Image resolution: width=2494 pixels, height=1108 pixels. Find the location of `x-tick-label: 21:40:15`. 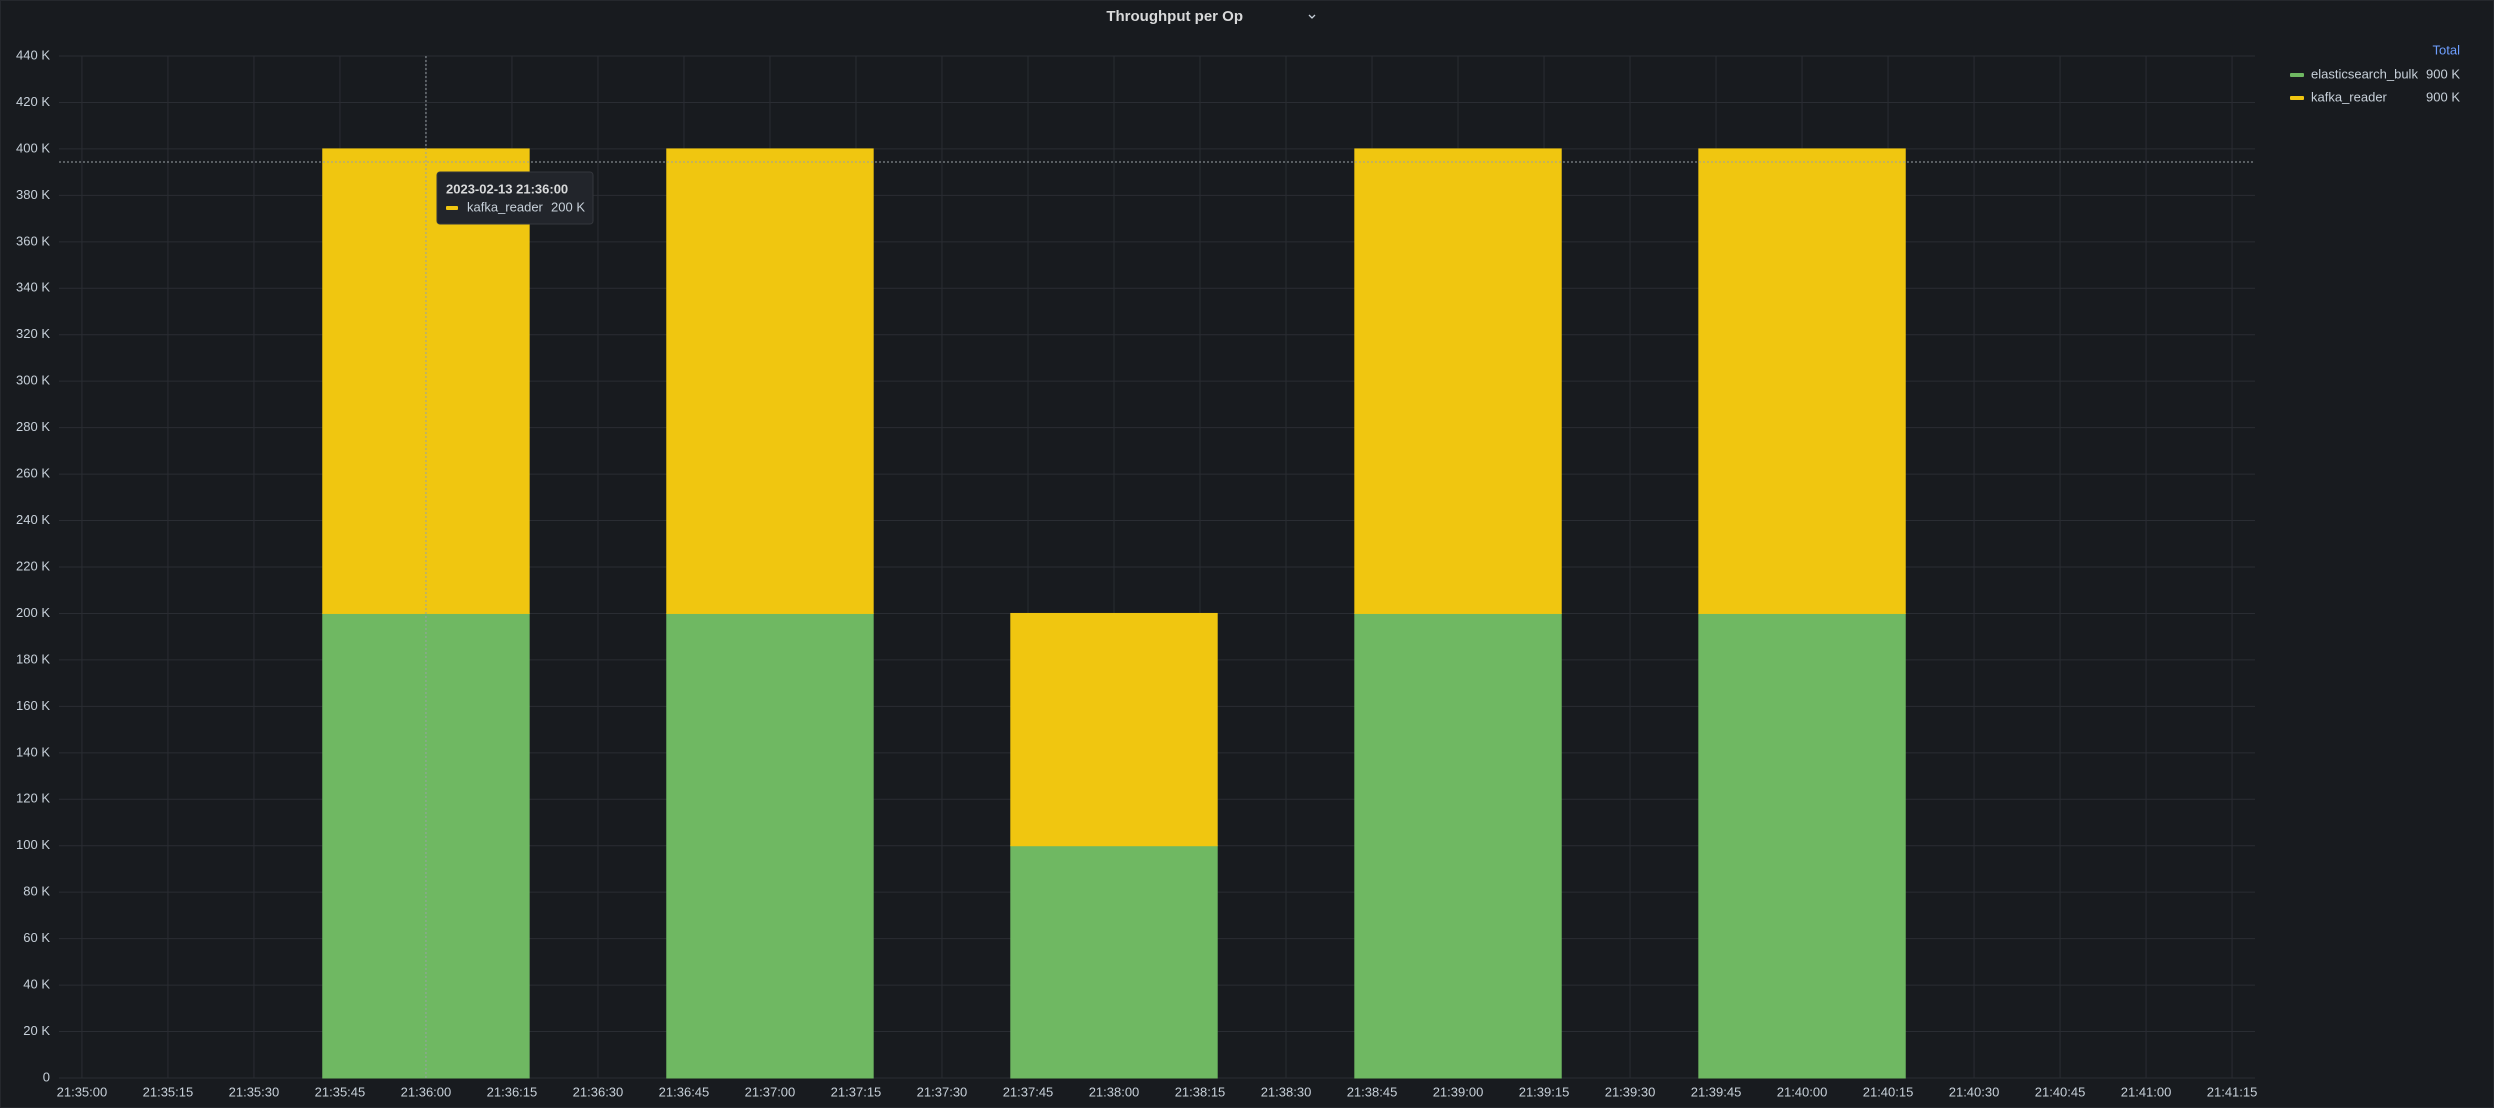

x-tick-label: 21:40:15 is located at coordinates (1888, 1091).